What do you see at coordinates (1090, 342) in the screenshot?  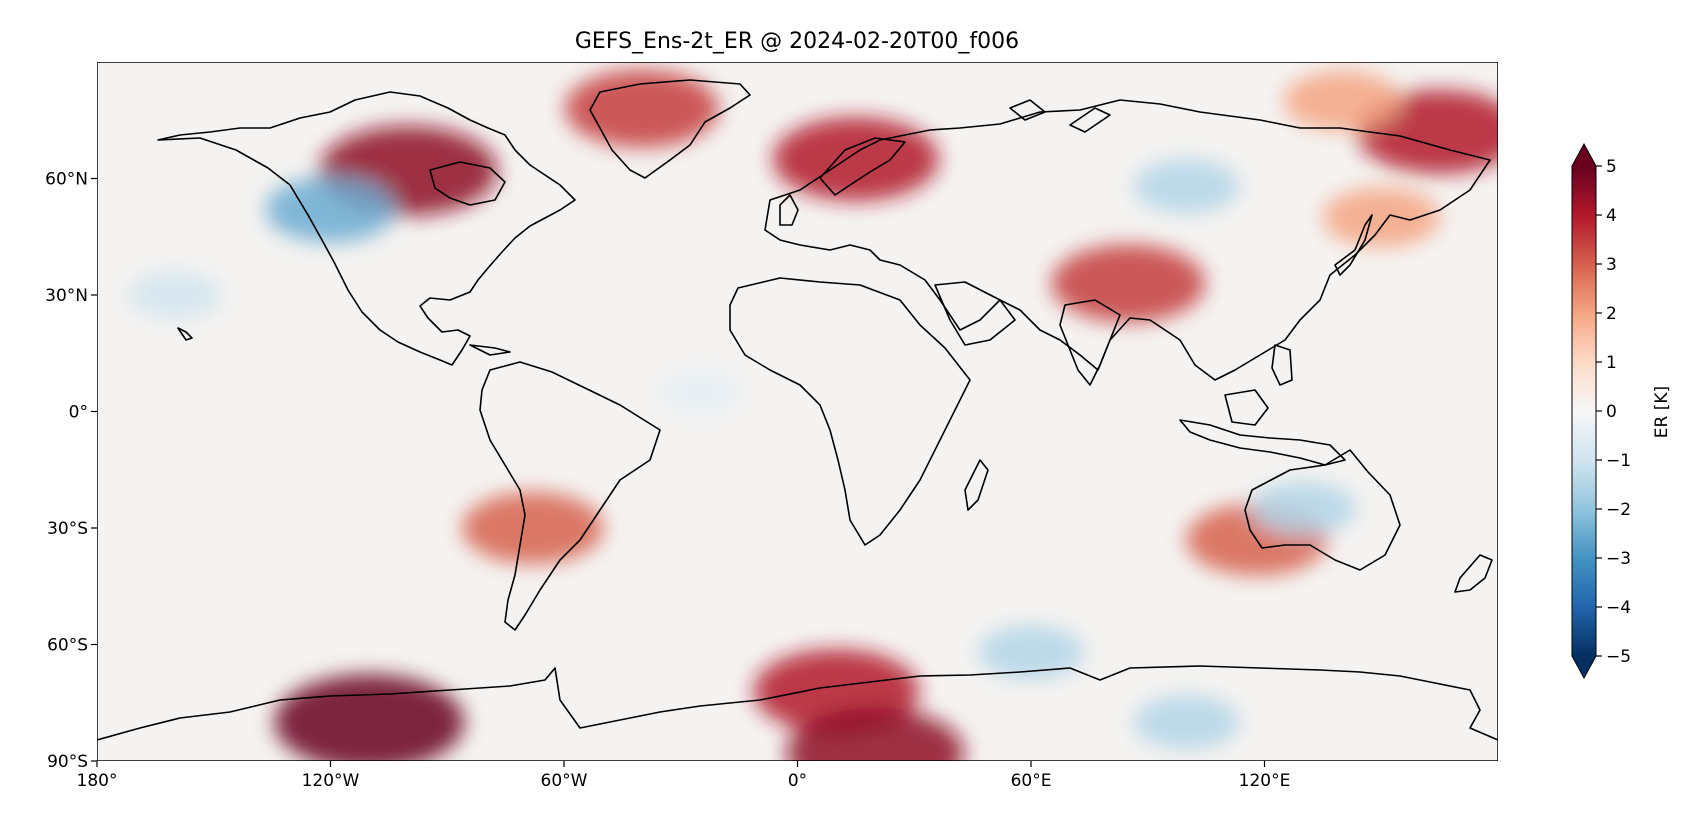 I see `coastline-india` at bounding box center [1090, 342].